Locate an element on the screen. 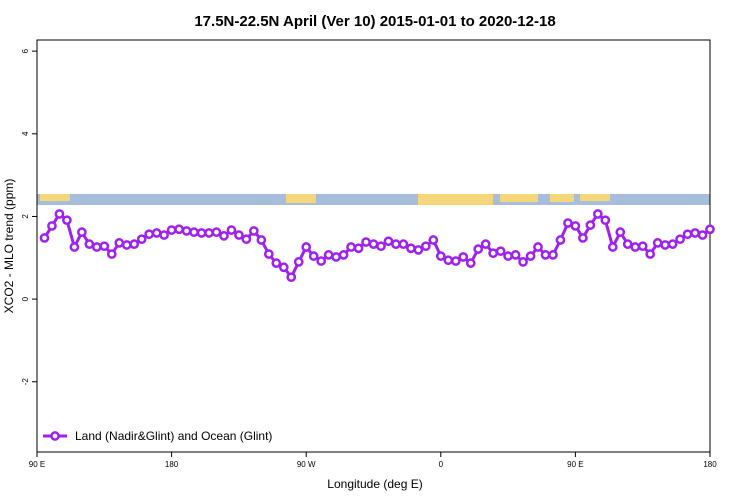 The image size is (750, 500). y-tick-label: 2 is located at coordinates (25, 216).